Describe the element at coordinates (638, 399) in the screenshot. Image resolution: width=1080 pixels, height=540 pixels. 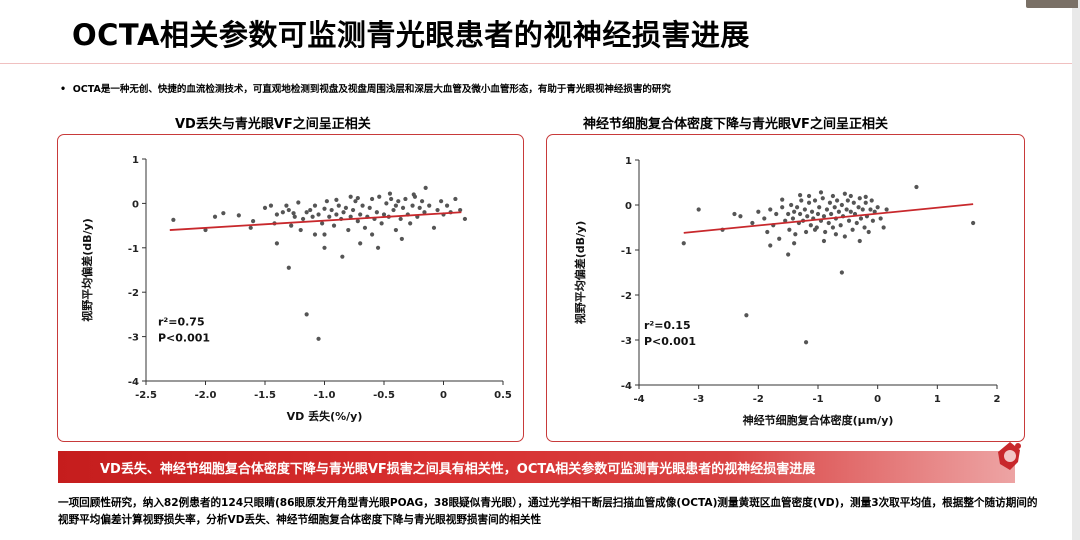
I see `x-tick-label: -4` at that location.